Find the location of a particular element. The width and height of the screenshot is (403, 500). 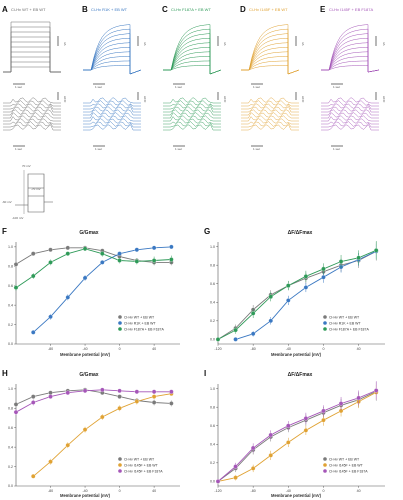

fluor-scale-label-c: ΔF/F is located at coordinates (225, 99).